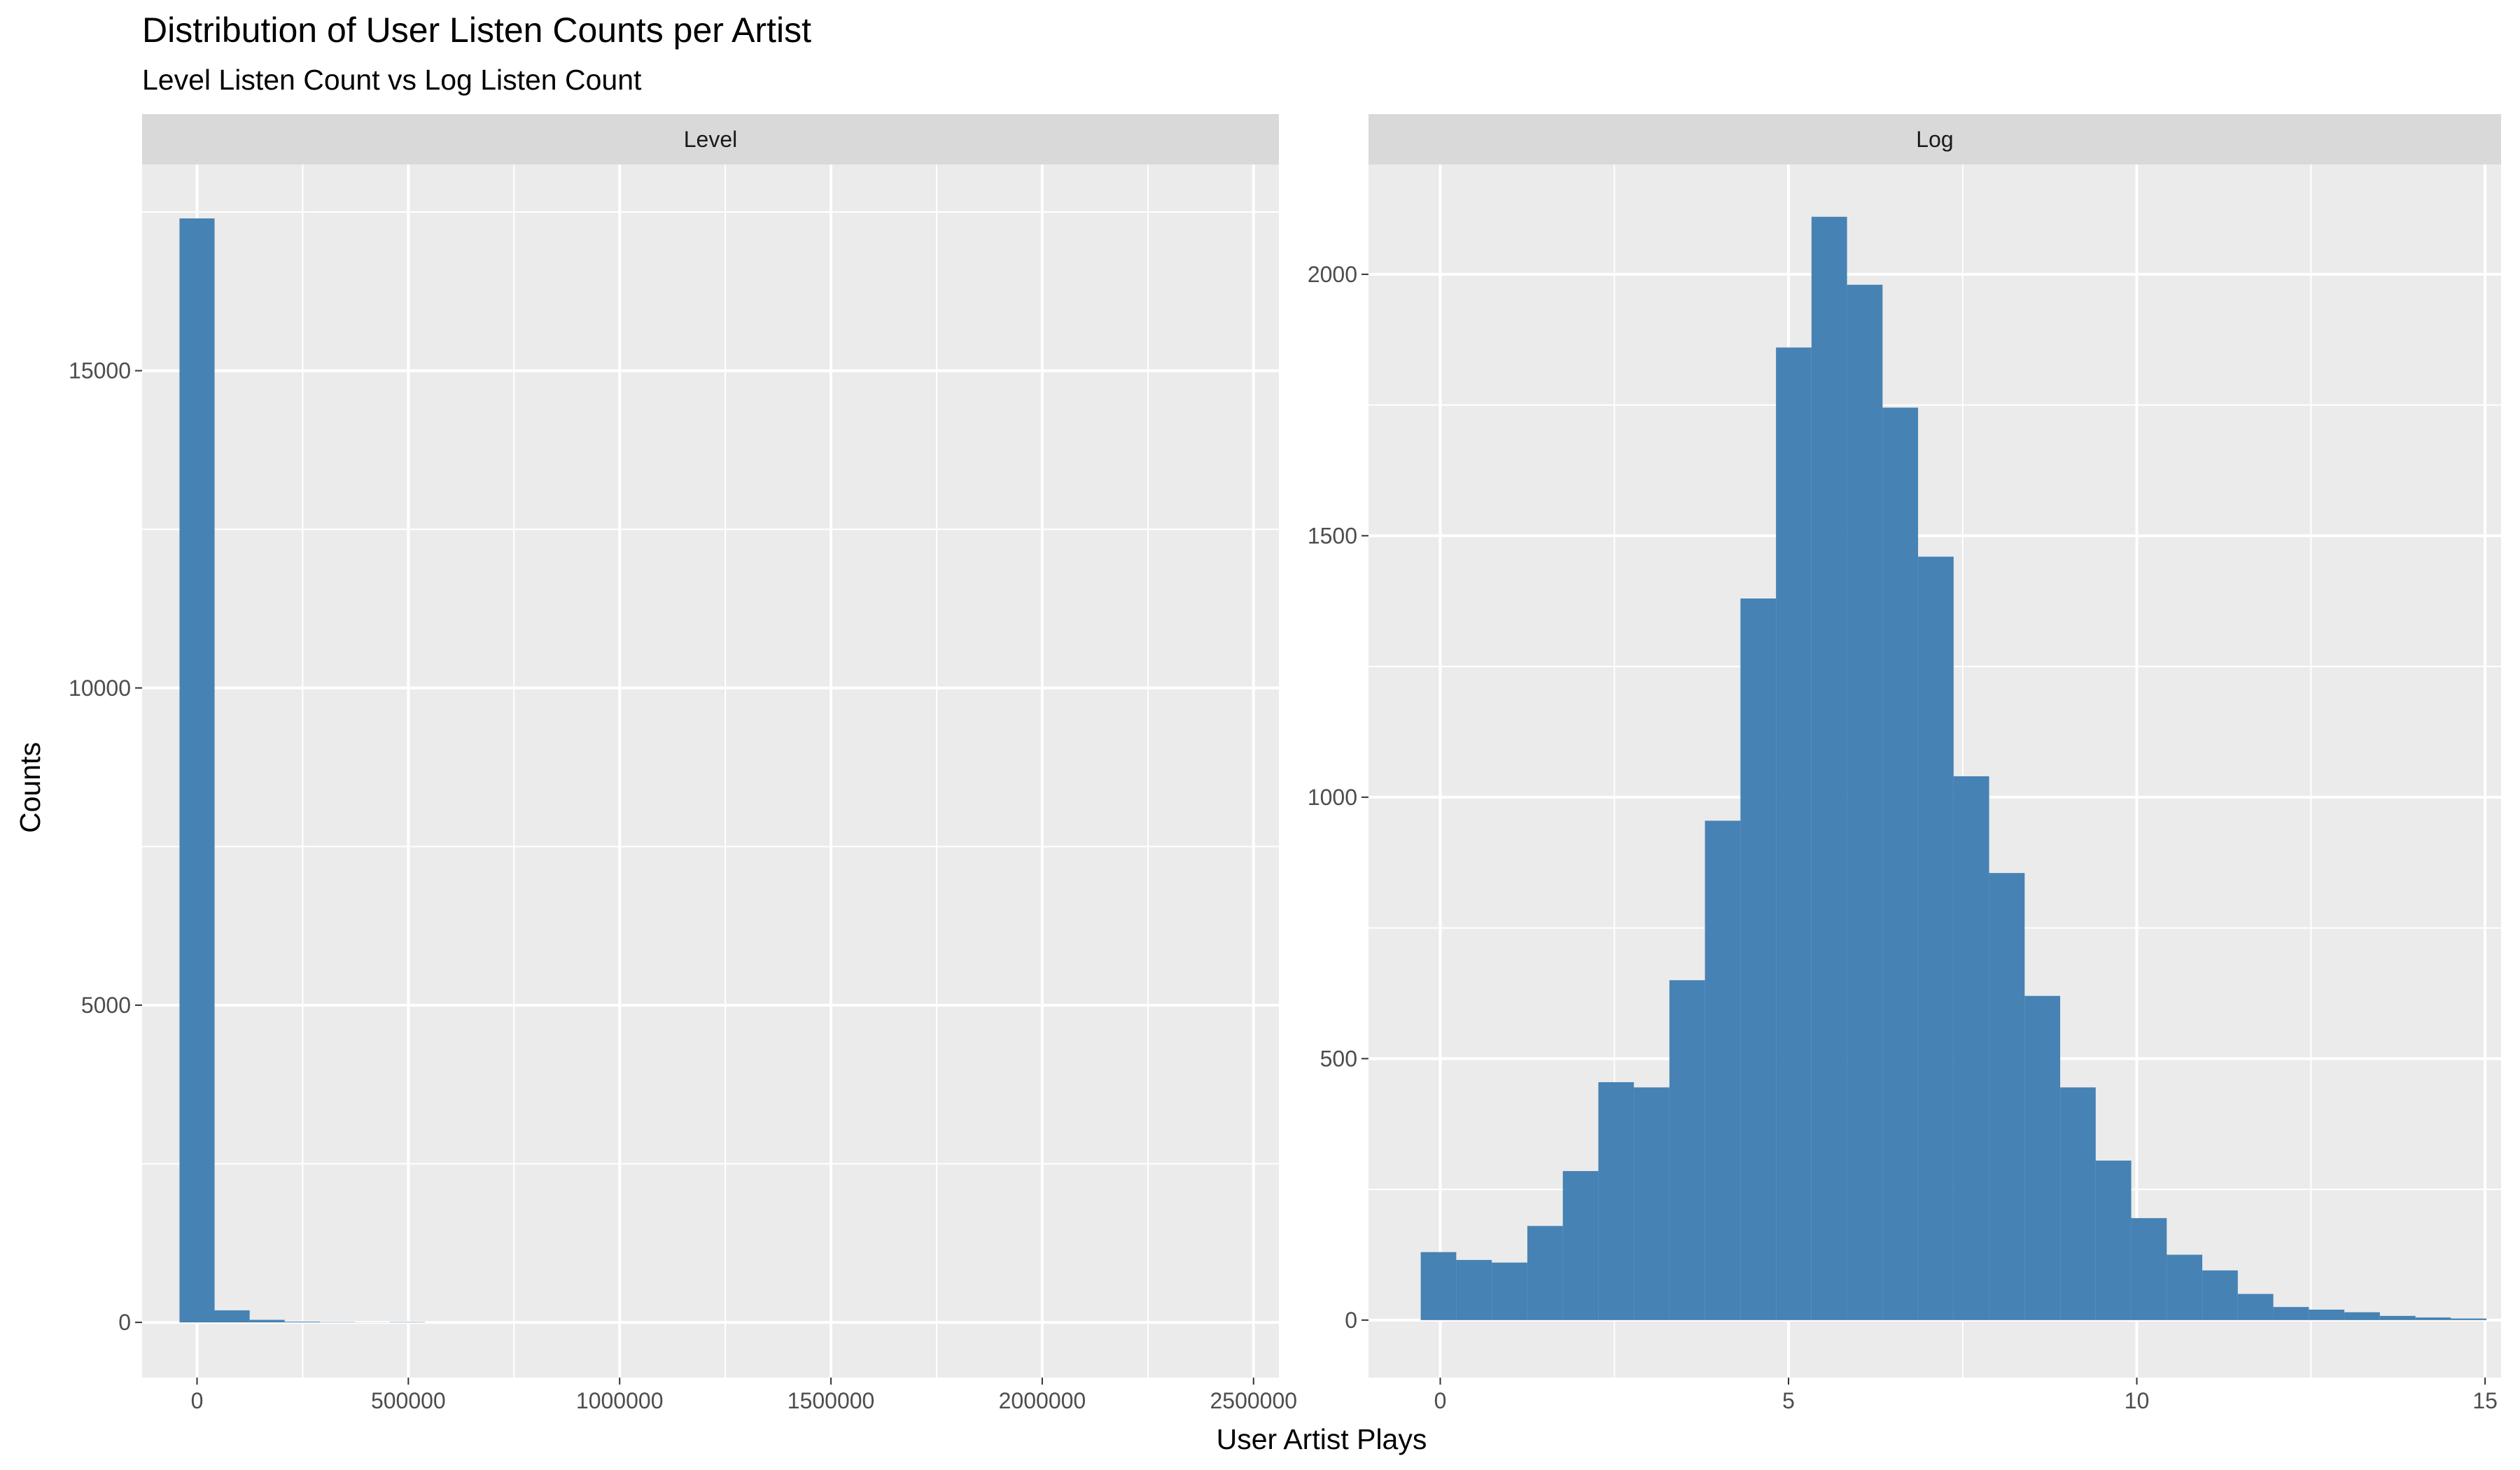  What do you see at coordinates (1042, 1400) in the screenshot?
I see `x-tick-label: 2000000` at bounding box center [1042, 1400].